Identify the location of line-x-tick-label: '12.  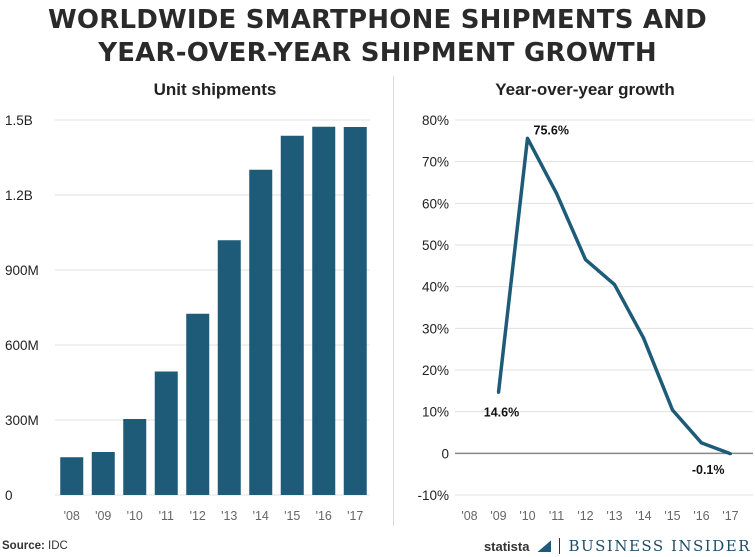
(585, 516).